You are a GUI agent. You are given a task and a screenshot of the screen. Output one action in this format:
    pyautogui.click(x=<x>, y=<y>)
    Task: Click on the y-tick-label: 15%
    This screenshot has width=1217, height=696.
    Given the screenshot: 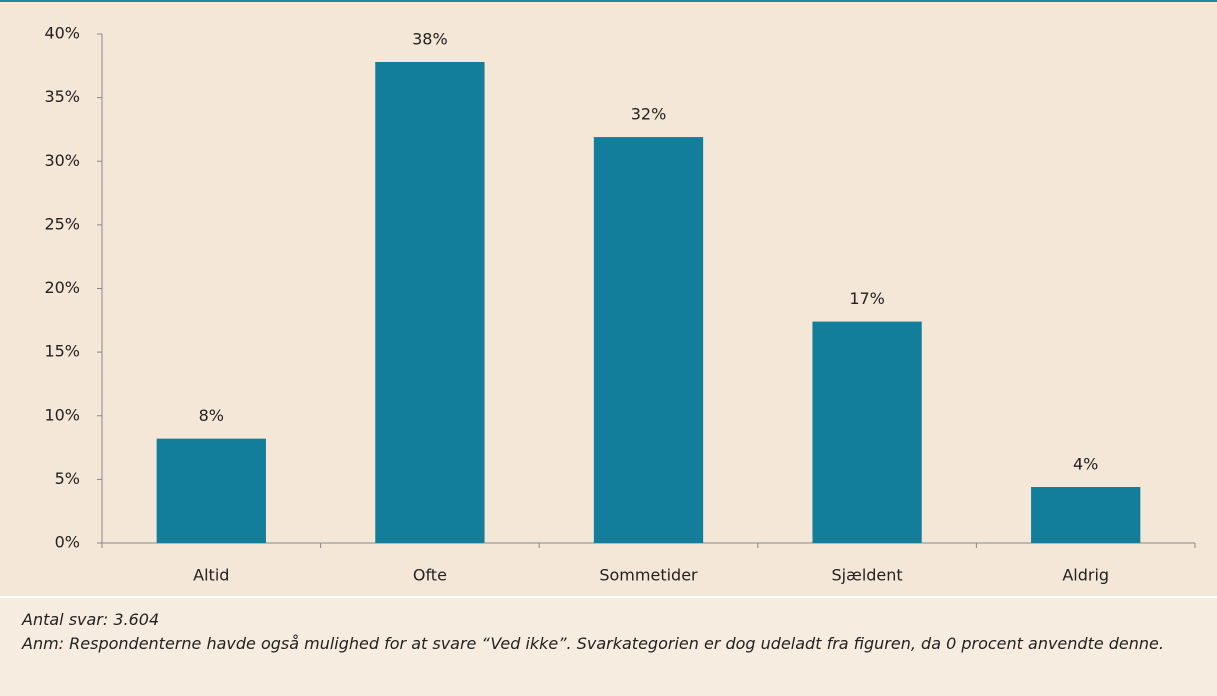 What is the action you would take?
    pyautogui.click(x=62, y=351)
    